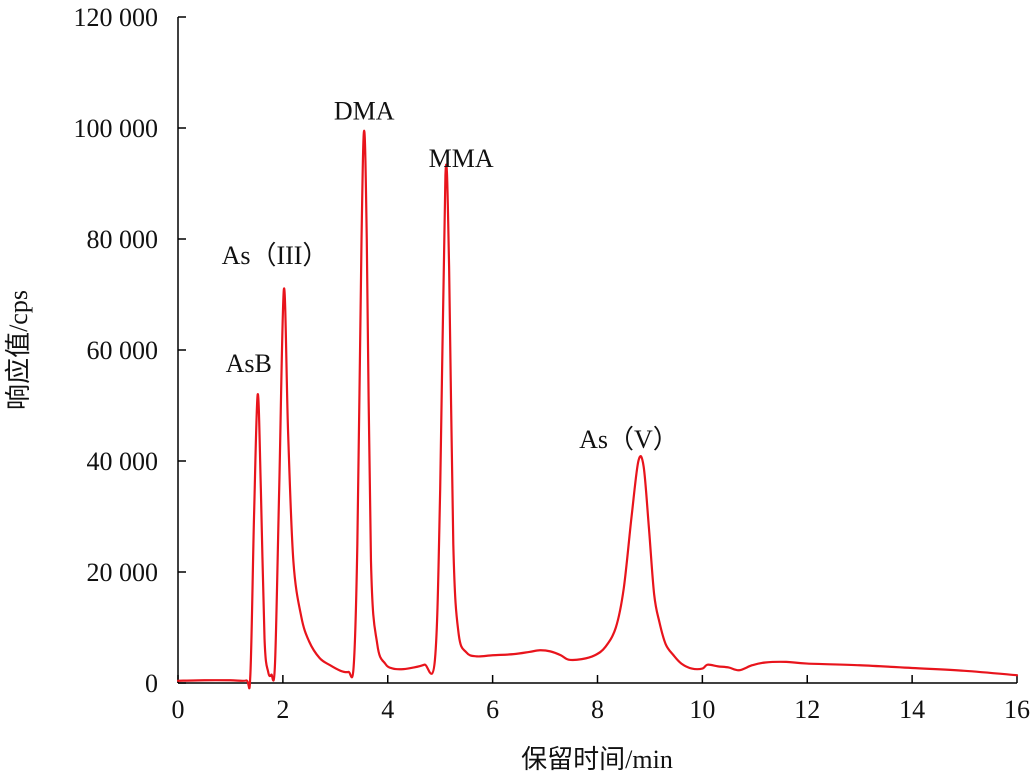 The width and height of the screenshot is (1034, 781). Describe the element at coordinates (249, 363) in the screenshot. I see `peak-label: AsB` at that location.